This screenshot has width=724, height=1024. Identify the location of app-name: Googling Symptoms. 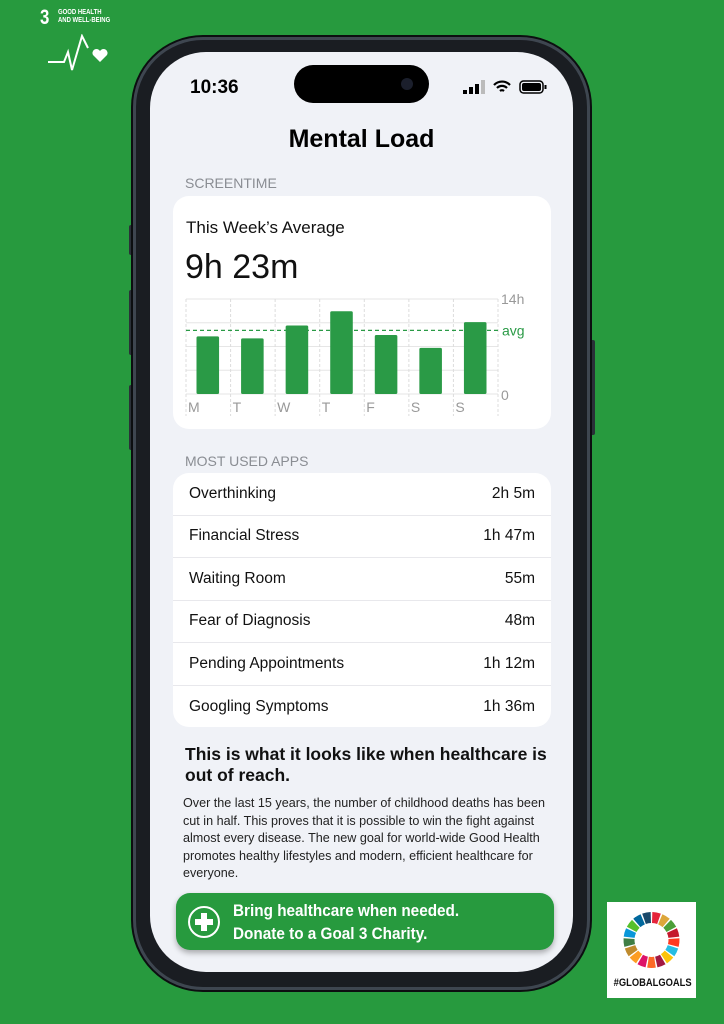
(259, 706).